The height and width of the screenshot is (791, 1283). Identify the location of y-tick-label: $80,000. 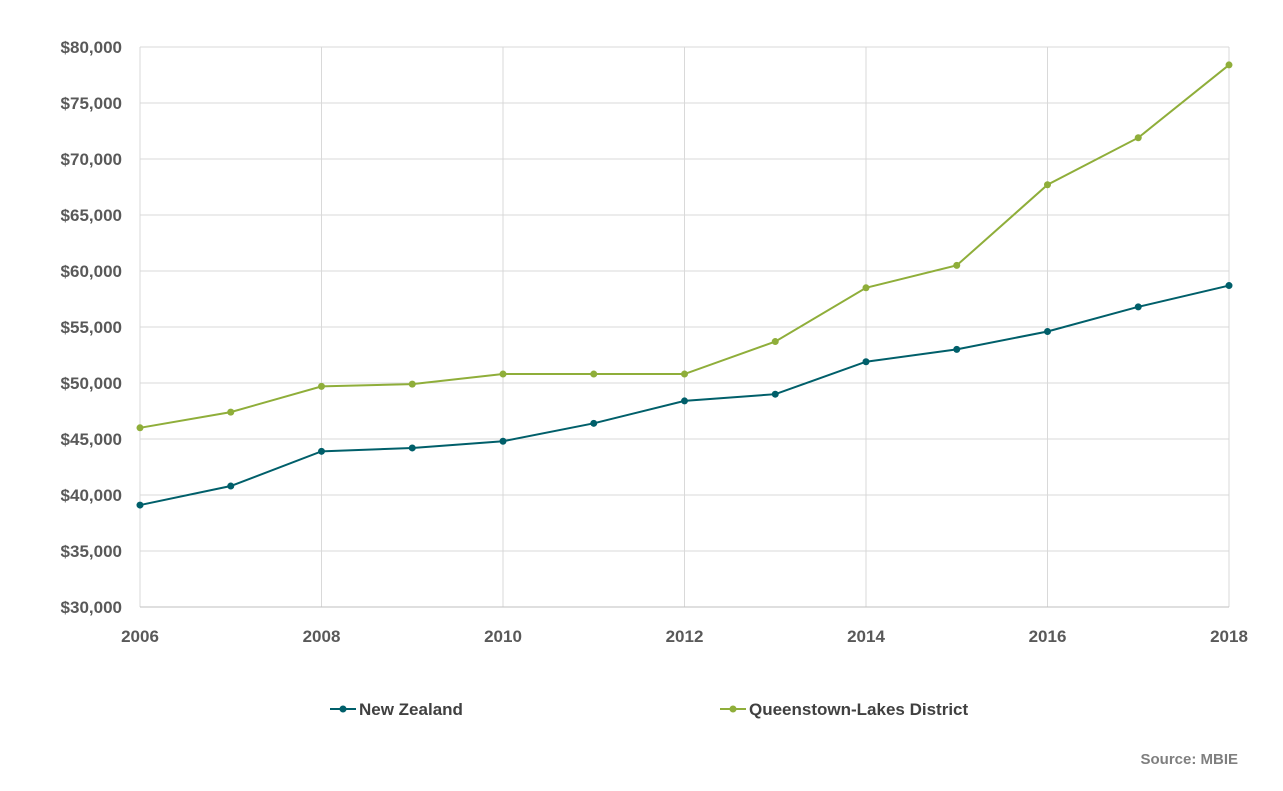
(91, 47).